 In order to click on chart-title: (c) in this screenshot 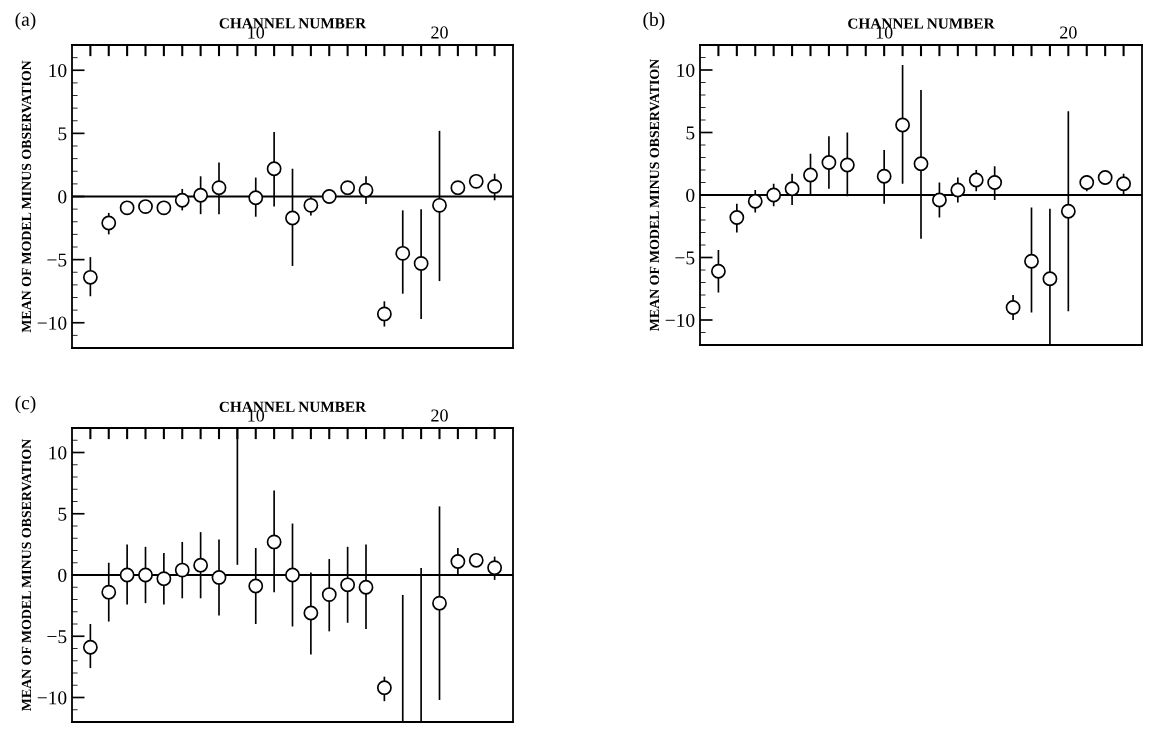, I will do `click(25, 404)`.